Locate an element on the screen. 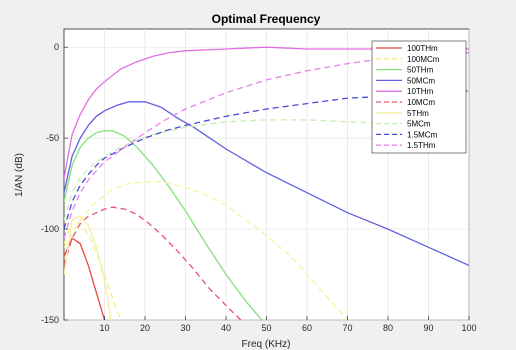 The image size is (516, 350). series-line-100mcm is located at coordinates (93, 269).